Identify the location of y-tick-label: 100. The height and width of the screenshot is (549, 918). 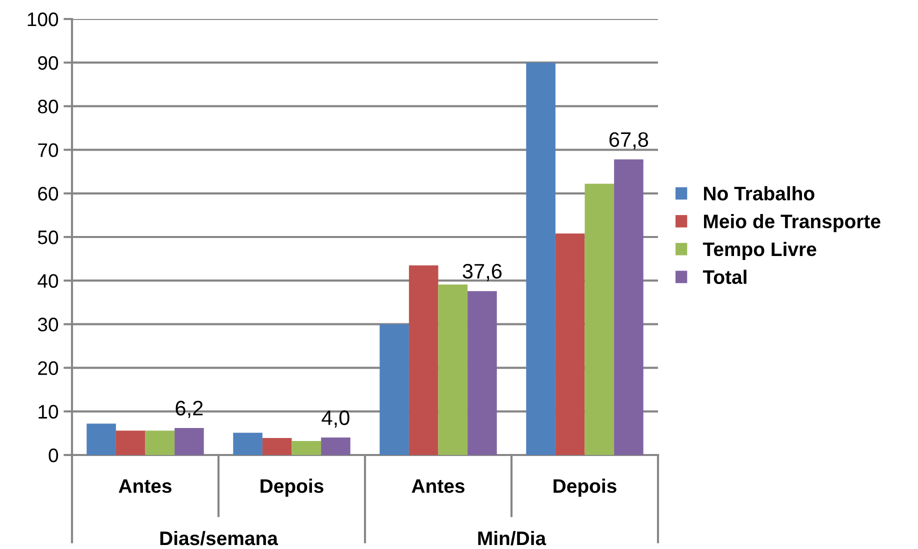
(43, 19).